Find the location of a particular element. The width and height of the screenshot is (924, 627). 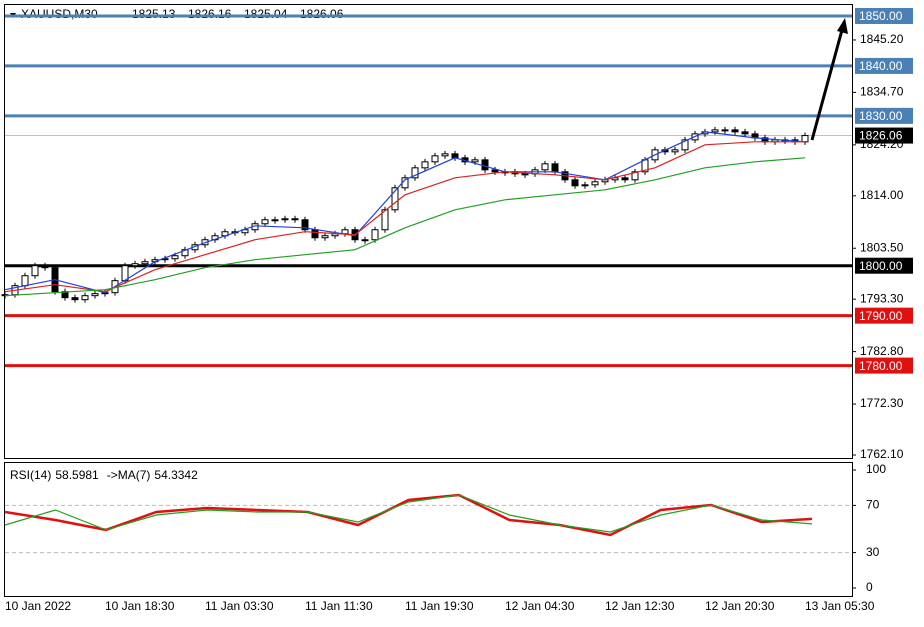

rsi-legend-name: RSI(14) is located at coordinates (30, 475).